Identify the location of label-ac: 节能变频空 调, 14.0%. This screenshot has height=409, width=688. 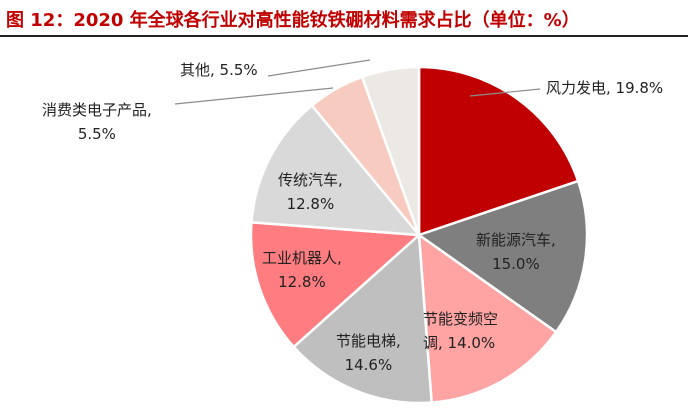
(460, 331).